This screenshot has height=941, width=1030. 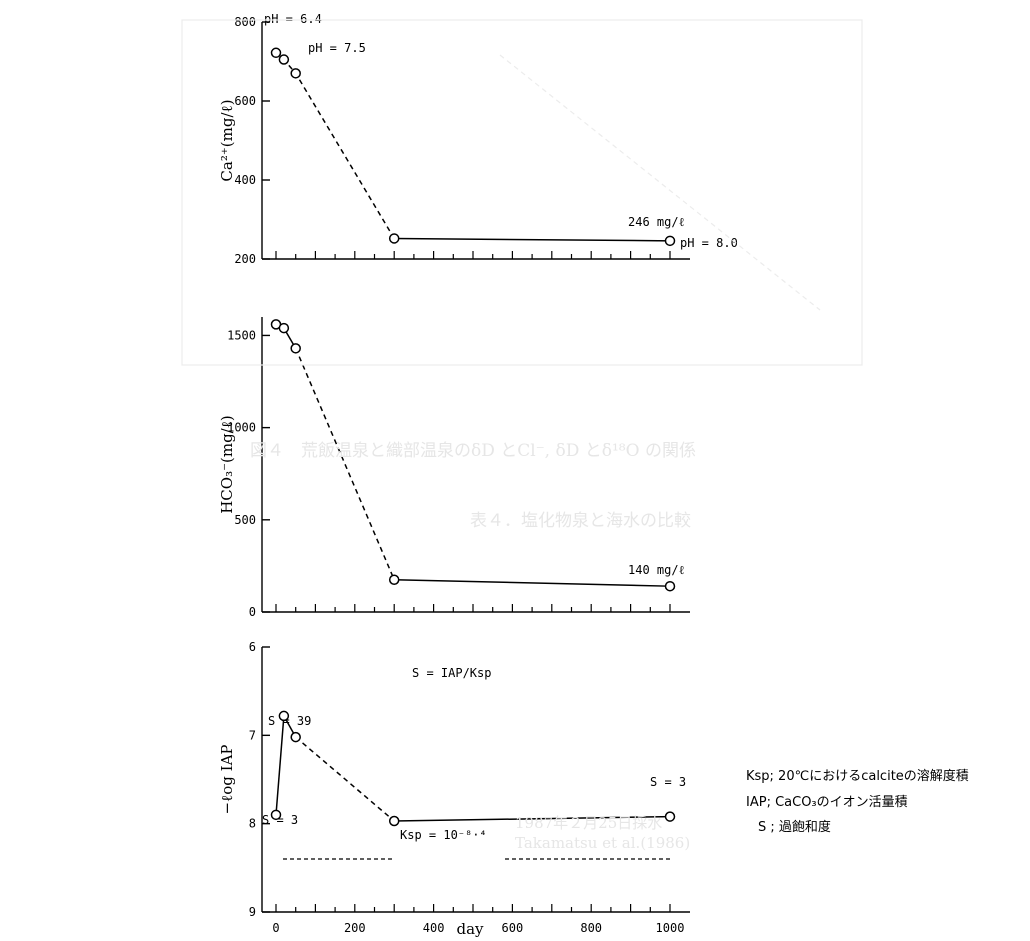 I want to click on ghost-line, so click(x=660, y=182).